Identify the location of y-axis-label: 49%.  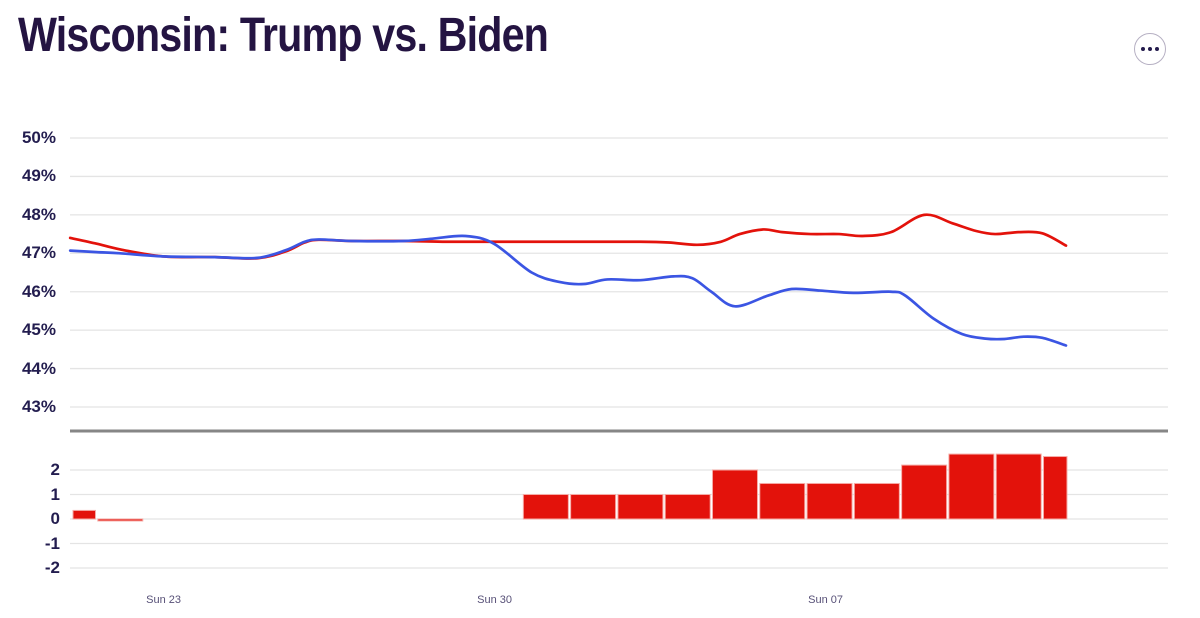
(38, 176).